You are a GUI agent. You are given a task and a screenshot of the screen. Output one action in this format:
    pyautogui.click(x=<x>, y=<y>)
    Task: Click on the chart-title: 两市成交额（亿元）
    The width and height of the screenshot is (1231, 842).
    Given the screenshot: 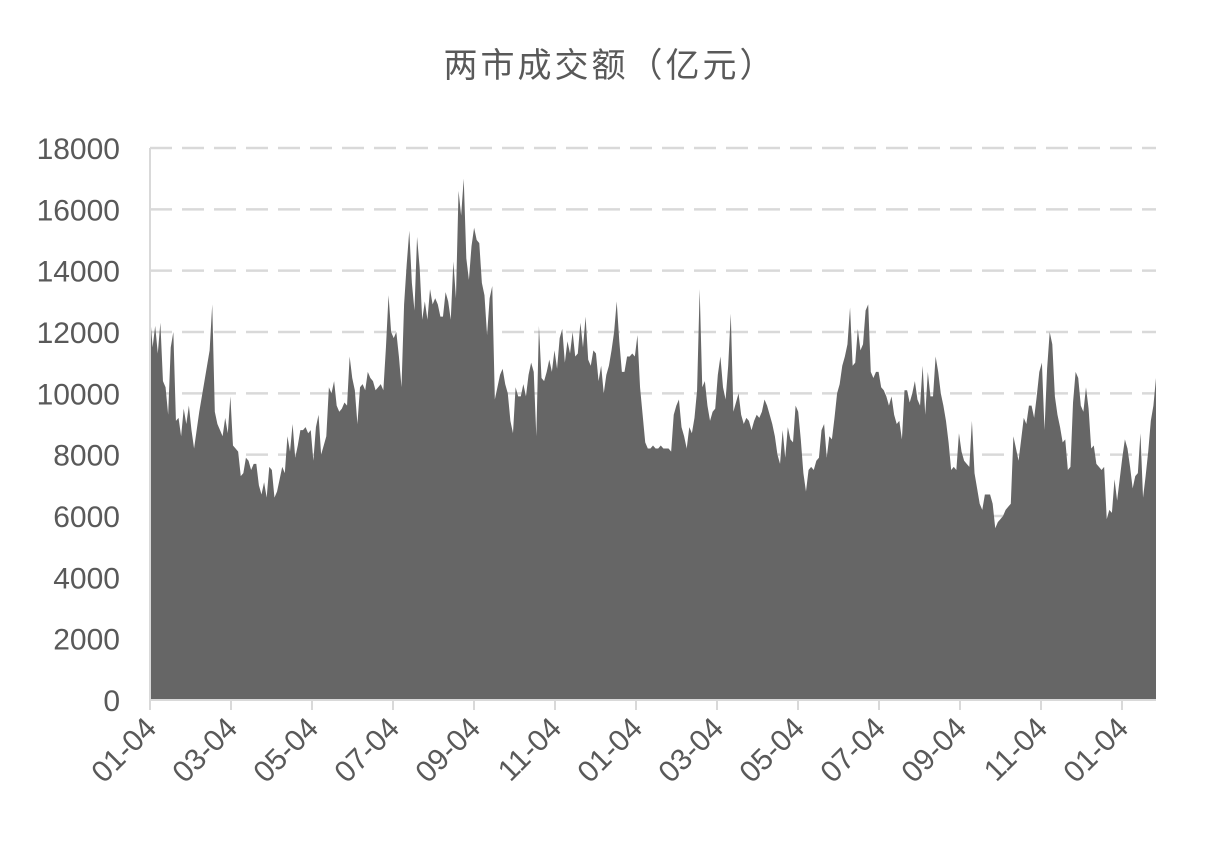 What is the action you would take?
    pyautogui.click(x=610, y=66)
    